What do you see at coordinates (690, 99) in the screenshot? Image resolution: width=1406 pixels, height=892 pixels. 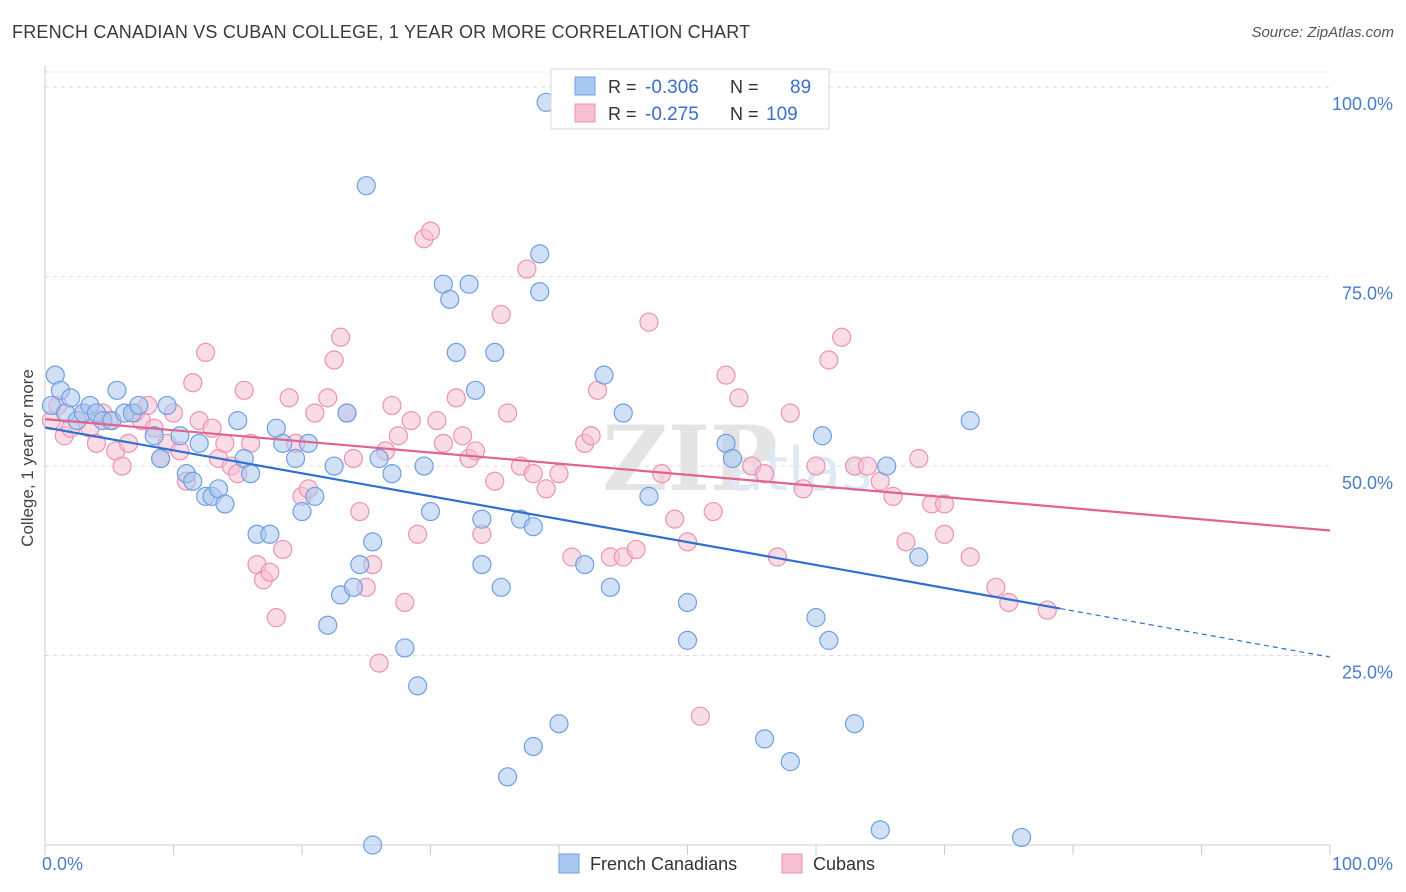 I see `legend-box: R = -0.306 N = 89 R = -0.275 N = 109` at bounding box center [690, 99].